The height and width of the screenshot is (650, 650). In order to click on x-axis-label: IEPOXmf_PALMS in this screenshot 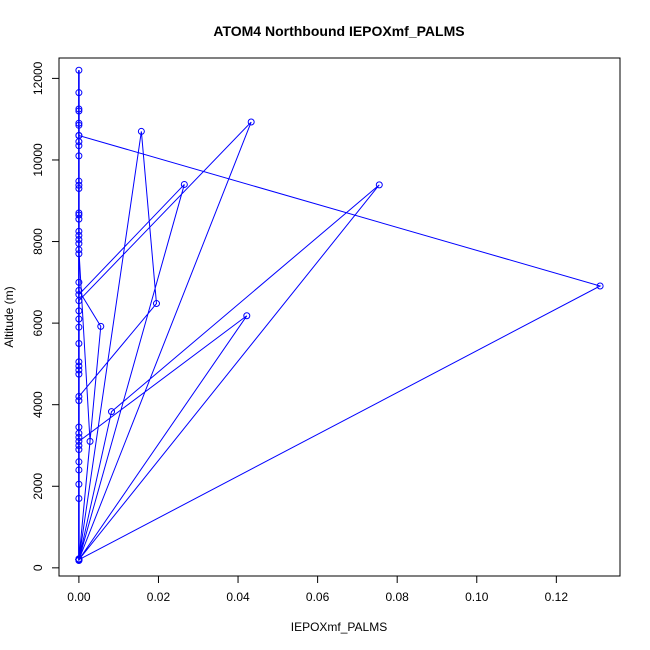, I will do `click(339, 627)`.